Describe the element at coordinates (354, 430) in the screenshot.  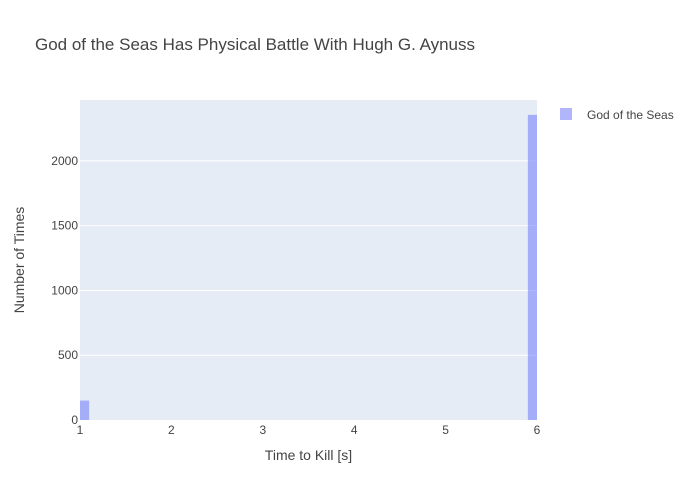
I see `x-tick-label: 4` at that location.